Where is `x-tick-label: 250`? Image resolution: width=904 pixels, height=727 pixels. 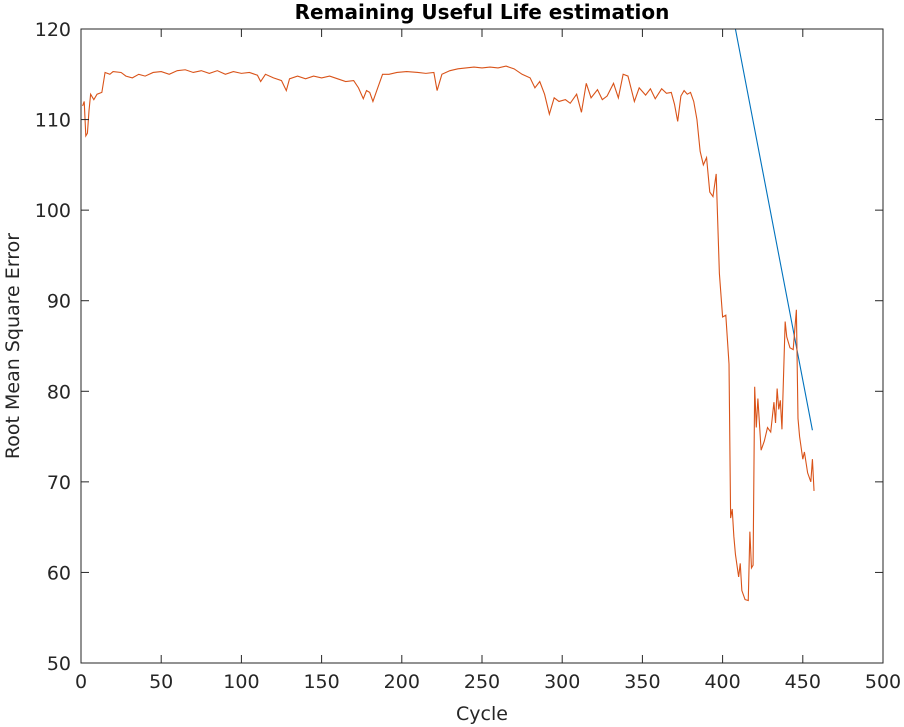 x-tick-label: 250 is located at coordinates (482, 682).